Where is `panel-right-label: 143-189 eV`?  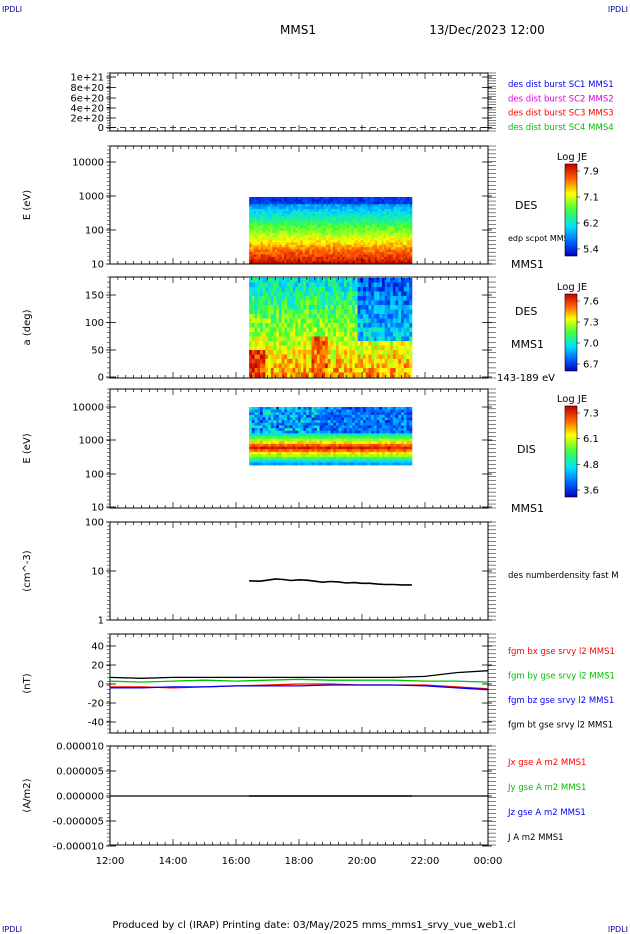
panel-right-label: 143-189 eV is located at coordinates (526, 378).